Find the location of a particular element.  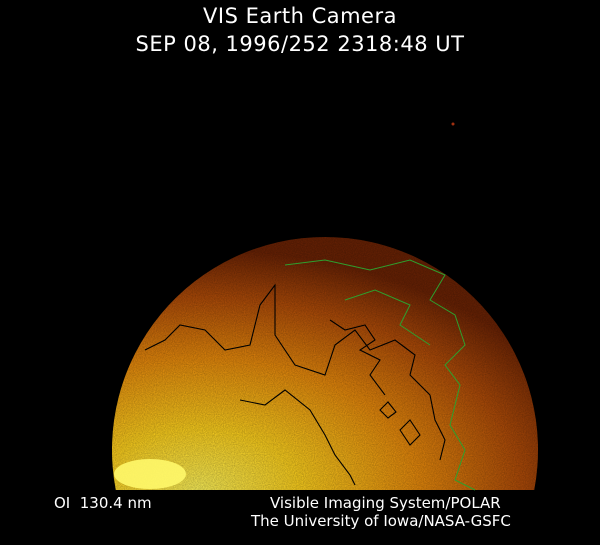

image-timestamp: SEP 08, 1996/252 2318:48 UT is located at coordinates (300, 44).